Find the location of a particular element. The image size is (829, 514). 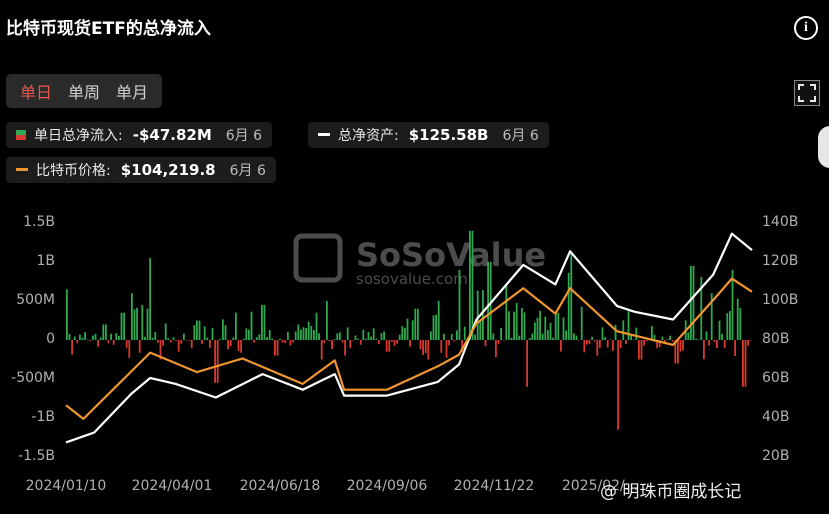

legend-net-assets: 总净资产: $125.58B 6月 6 is located at coordinates (428, 135).